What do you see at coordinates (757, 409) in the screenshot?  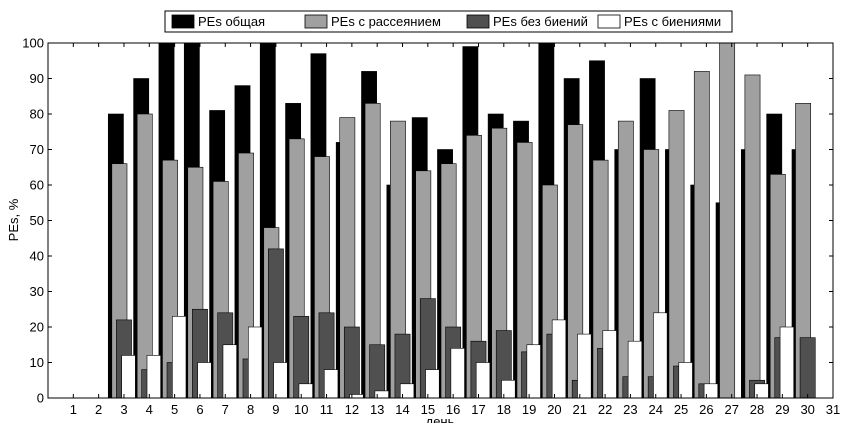 I see `x-tick-label-28: 28` at bounding box center [757, 409].